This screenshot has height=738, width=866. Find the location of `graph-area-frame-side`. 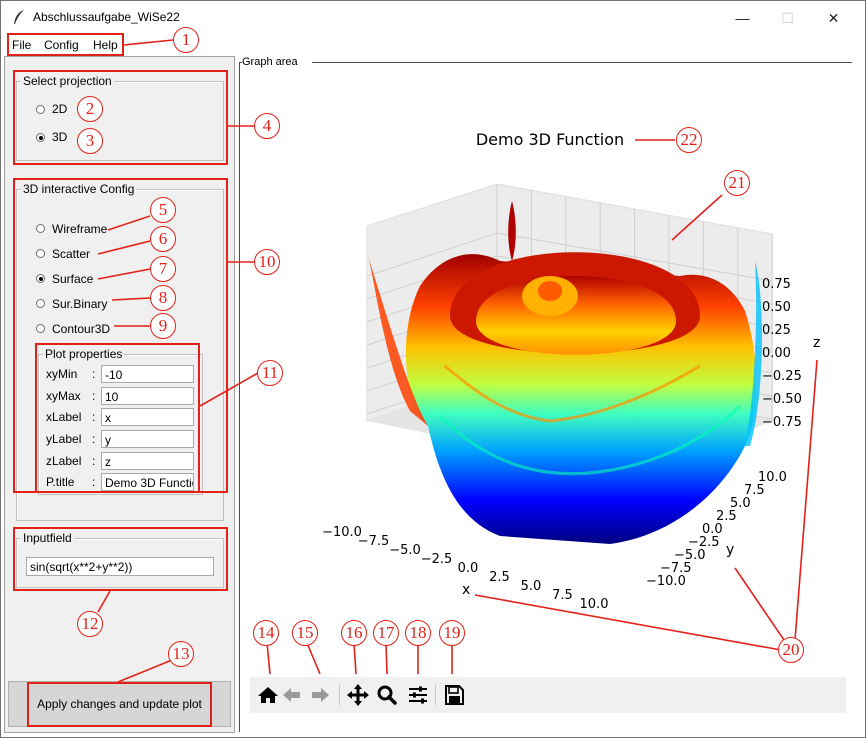

graph-area-frame-side is located at coordinates (239, 397).